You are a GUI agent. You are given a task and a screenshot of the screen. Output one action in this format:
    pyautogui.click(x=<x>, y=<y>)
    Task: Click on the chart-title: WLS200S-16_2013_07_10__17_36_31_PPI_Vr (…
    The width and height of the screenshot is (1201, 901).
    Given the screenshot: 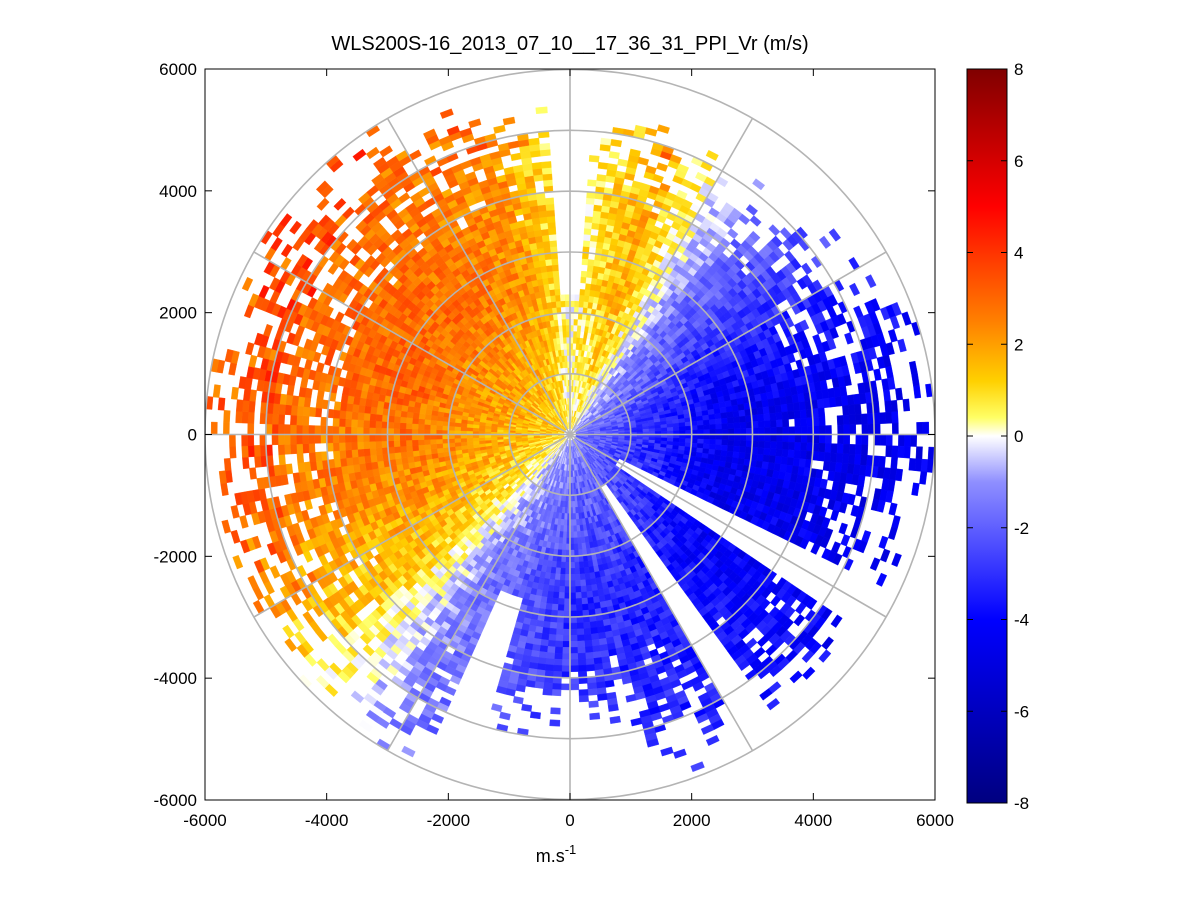 What is the action you would take?
    pyautogui.click(x=569, y=44)
    